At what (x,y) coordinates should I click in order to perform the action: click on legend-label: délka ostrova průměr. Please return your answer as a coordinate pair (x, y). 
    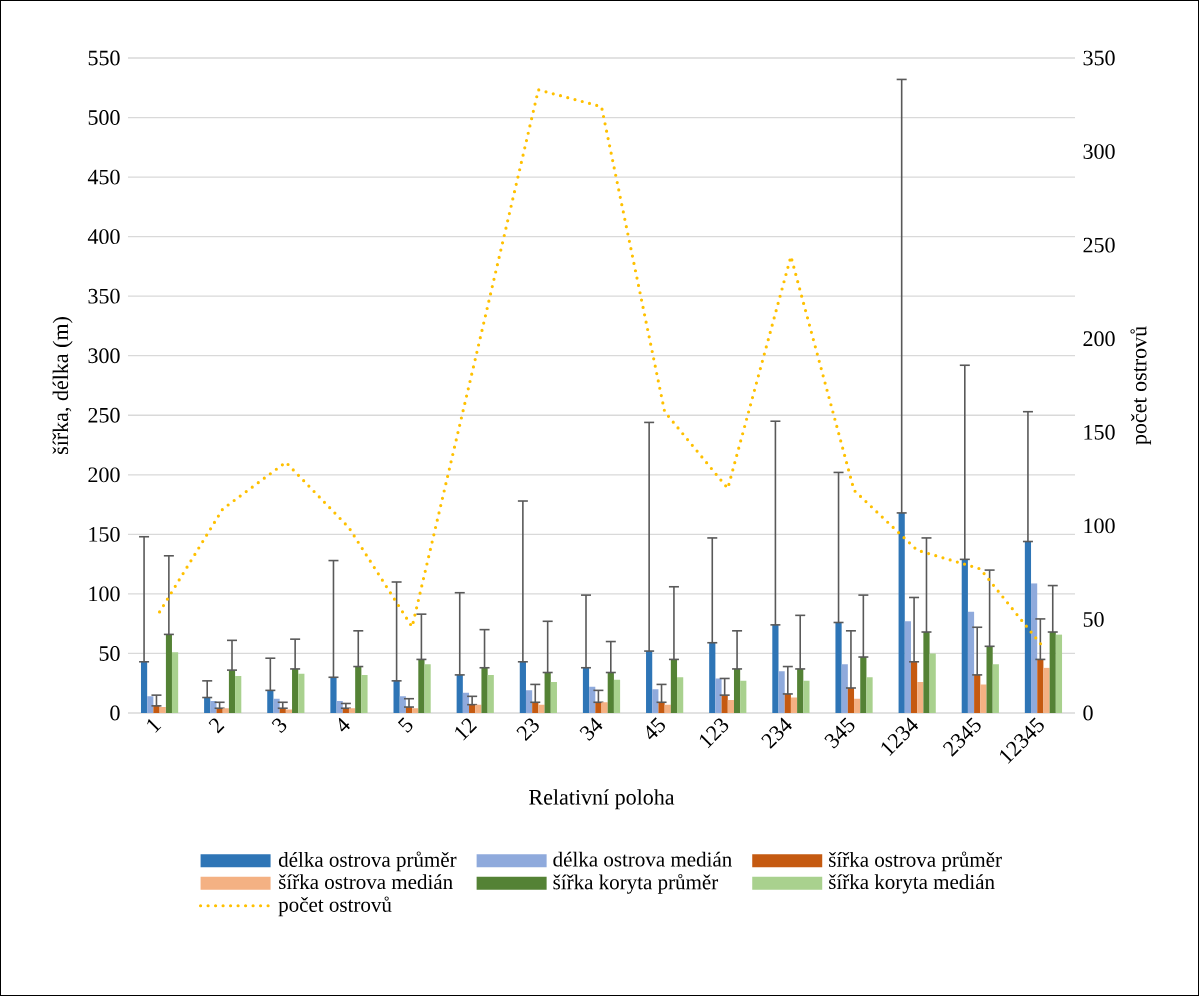
    Looking at the image, I should click on (367, 861).